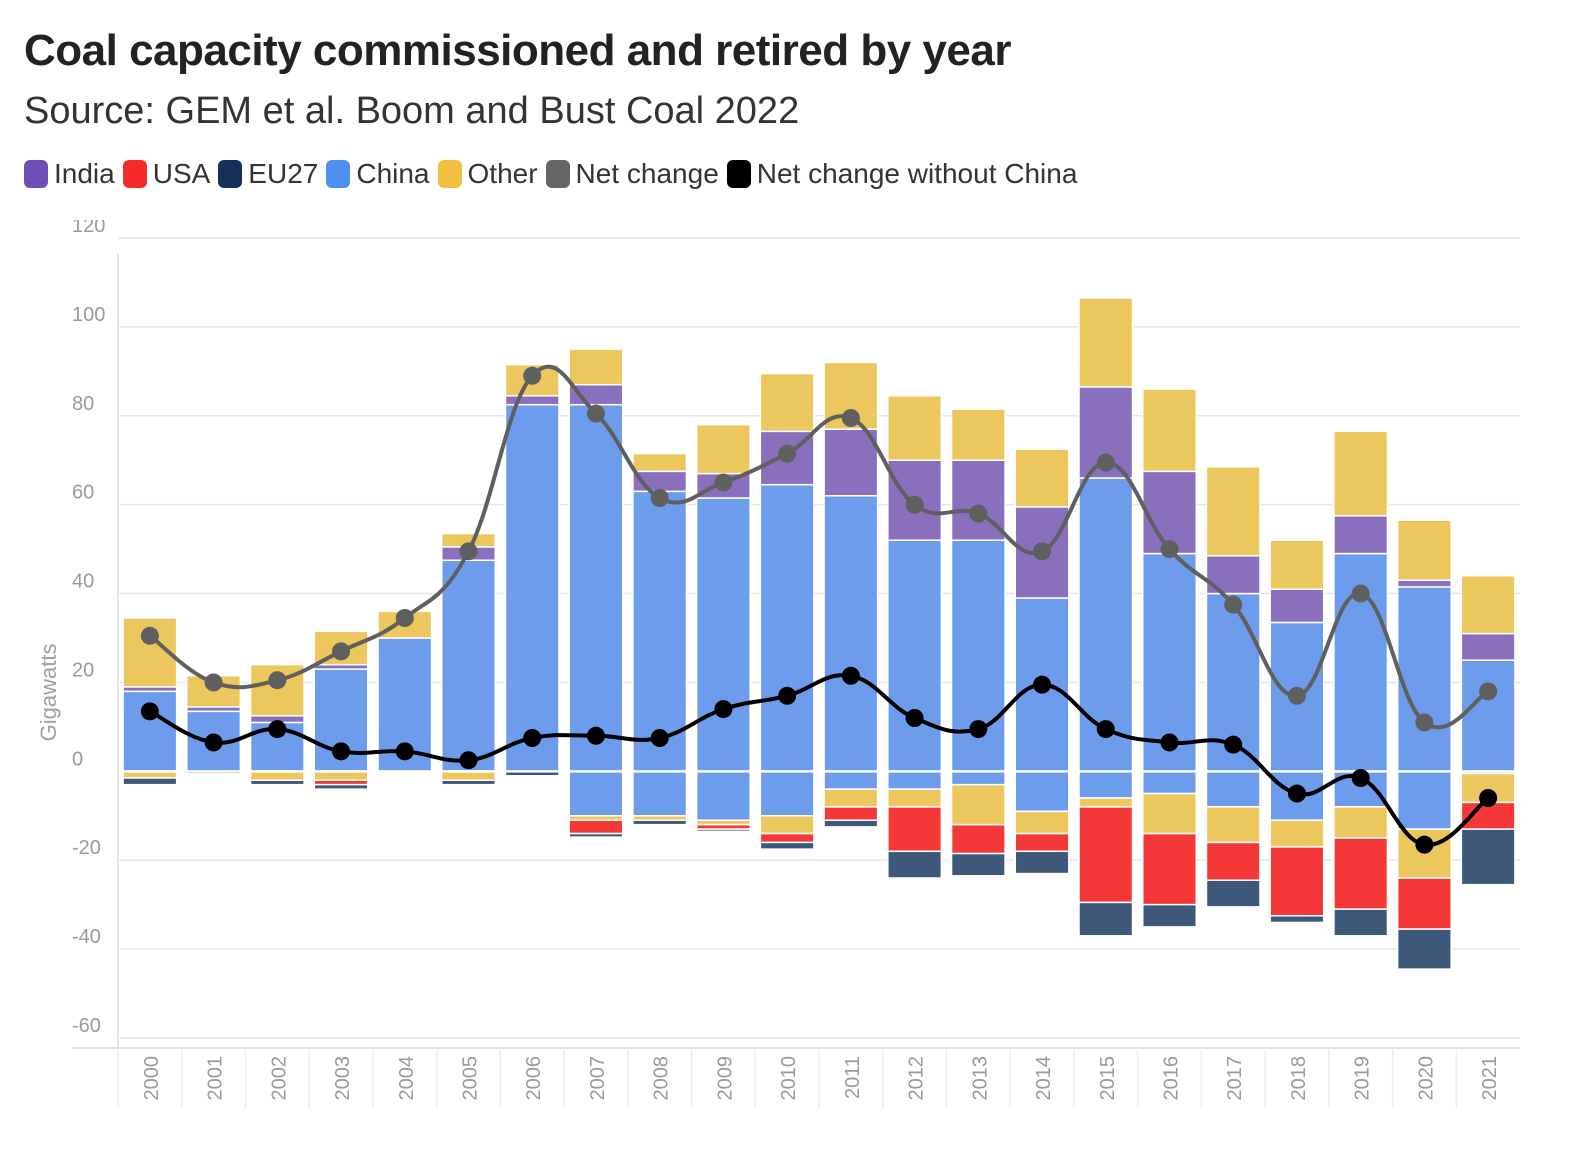 Image resolution: width=1592 pixels, height=1150 pixels. What do you see at coordinates (851, 823) in the screenshot?
I see `bar-eu27-retired-2011` at bounding box center [851, 823].